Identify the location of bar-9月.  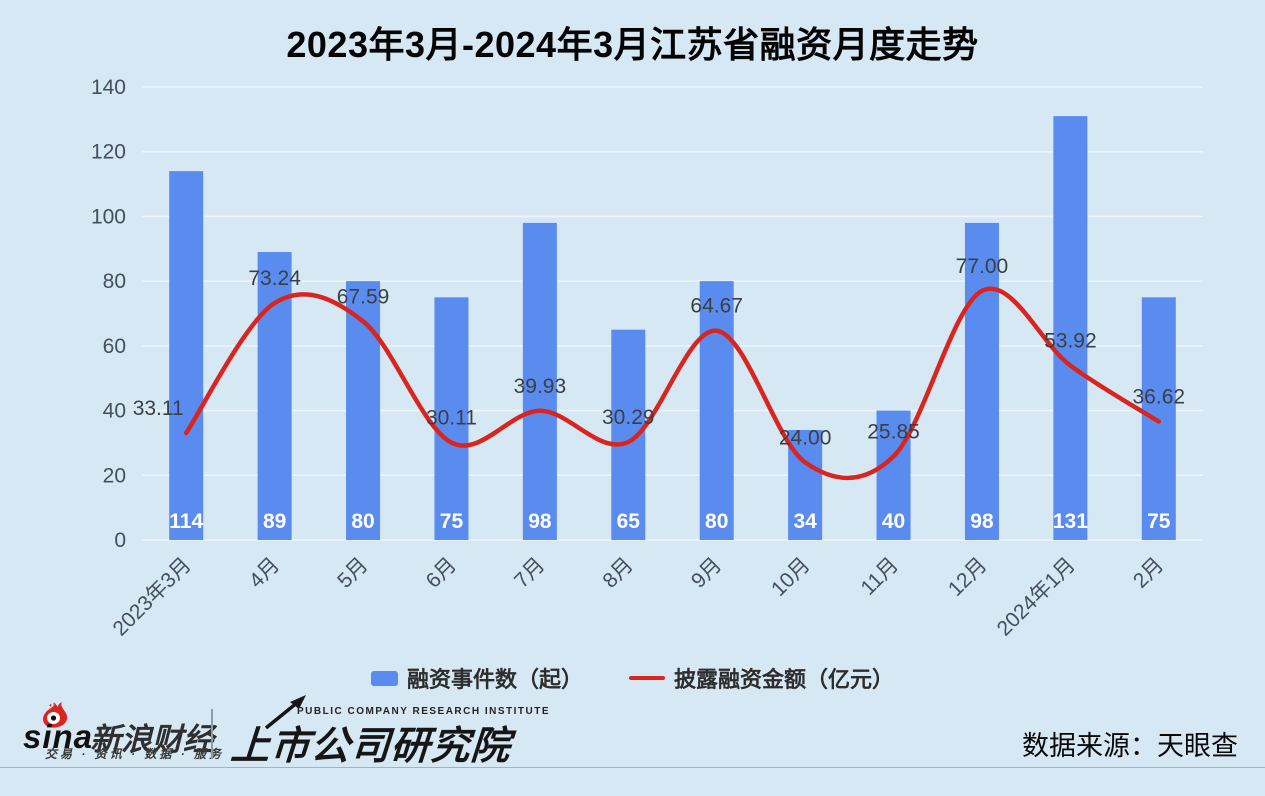
(716, 410).